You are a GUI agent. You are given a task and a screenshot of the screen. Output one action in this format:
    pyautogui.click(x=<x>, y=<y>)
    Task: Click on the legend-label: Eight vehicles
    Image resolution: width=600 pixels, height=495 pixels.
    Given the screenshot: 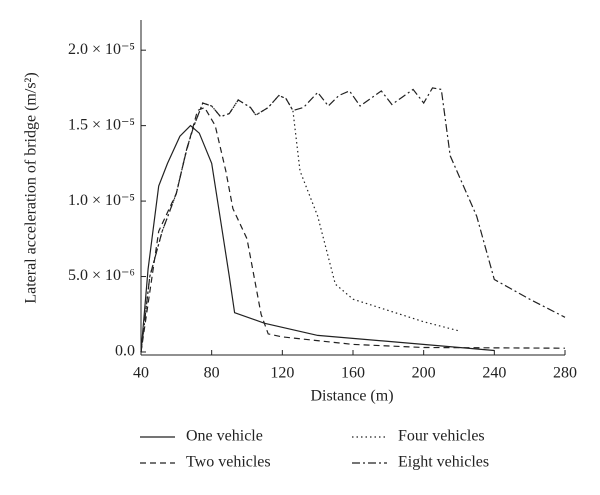 What is the action you would take?
    pyautogui.click(x=443, y=462)
    